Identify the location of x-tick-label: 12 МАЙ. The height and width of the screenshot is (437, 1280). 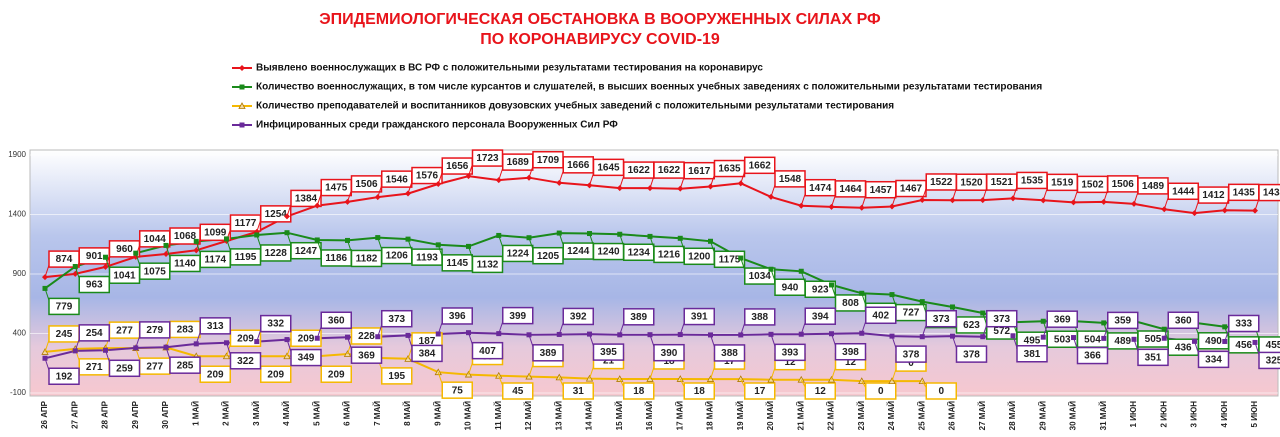
(528, 416).